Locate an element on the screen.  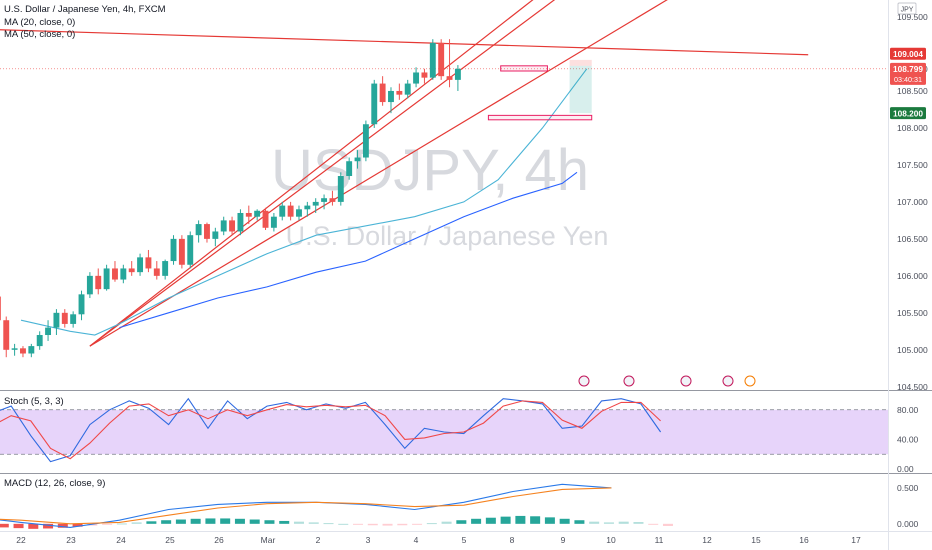
stoch-y-tick: 40.00 is located at coordinates (908, 439).